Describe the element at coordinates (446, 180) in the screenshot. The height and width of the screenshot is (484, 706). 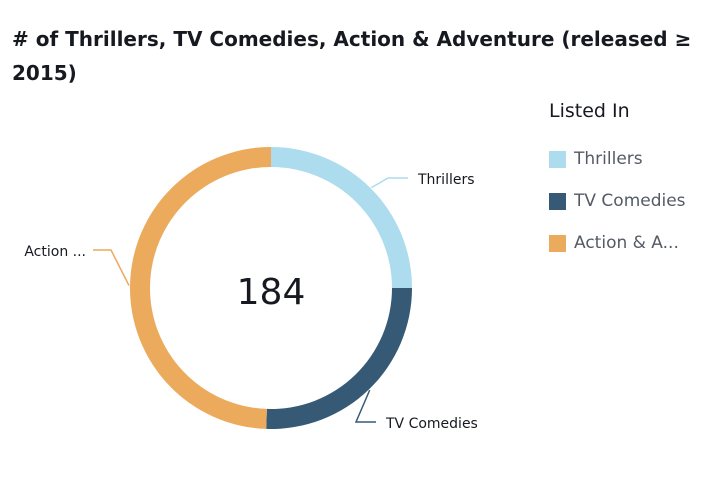
I see `slice-label-thrillers: Thrillers` at that location.